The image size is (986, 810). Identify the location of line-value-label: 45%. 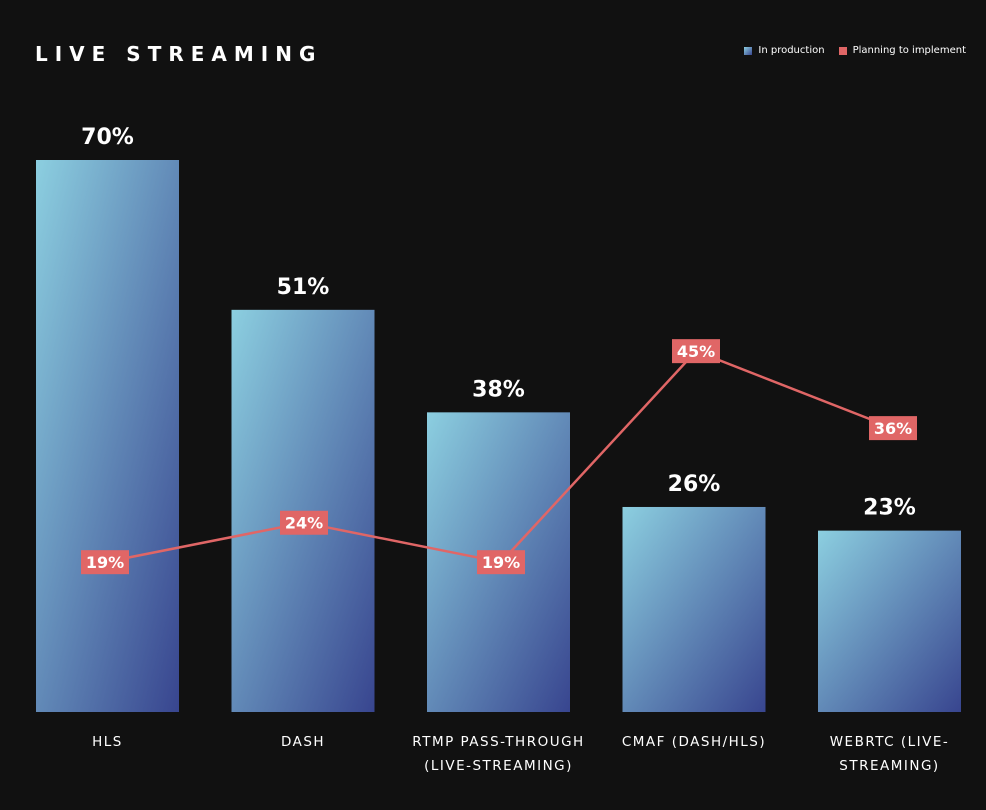
(696, 351).